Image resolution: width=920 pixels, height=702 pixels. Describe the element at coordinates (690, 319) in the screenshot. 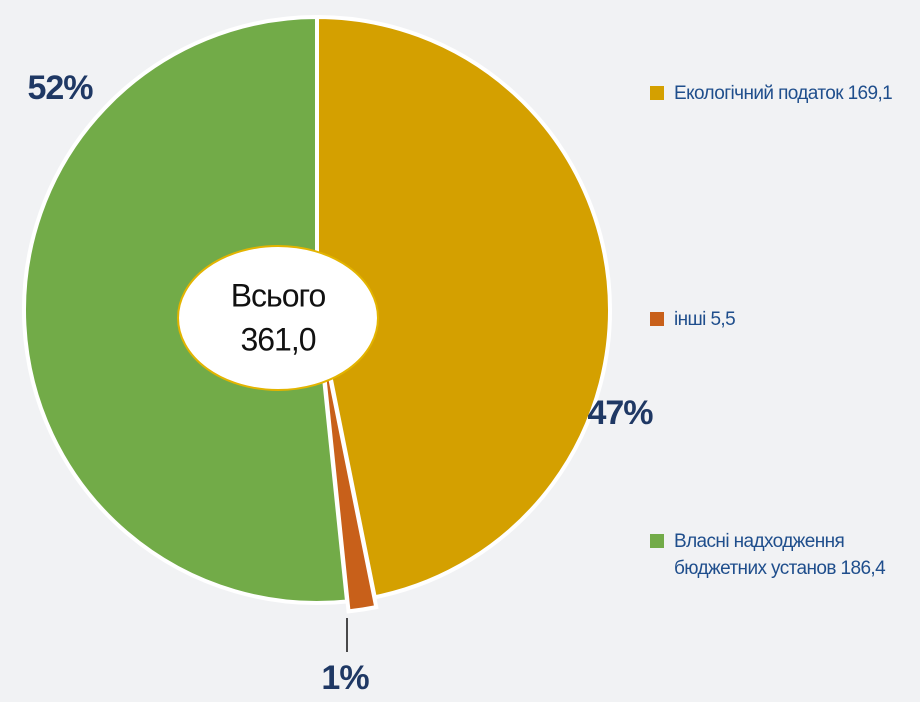

I see `legend-label: інші` at that location.